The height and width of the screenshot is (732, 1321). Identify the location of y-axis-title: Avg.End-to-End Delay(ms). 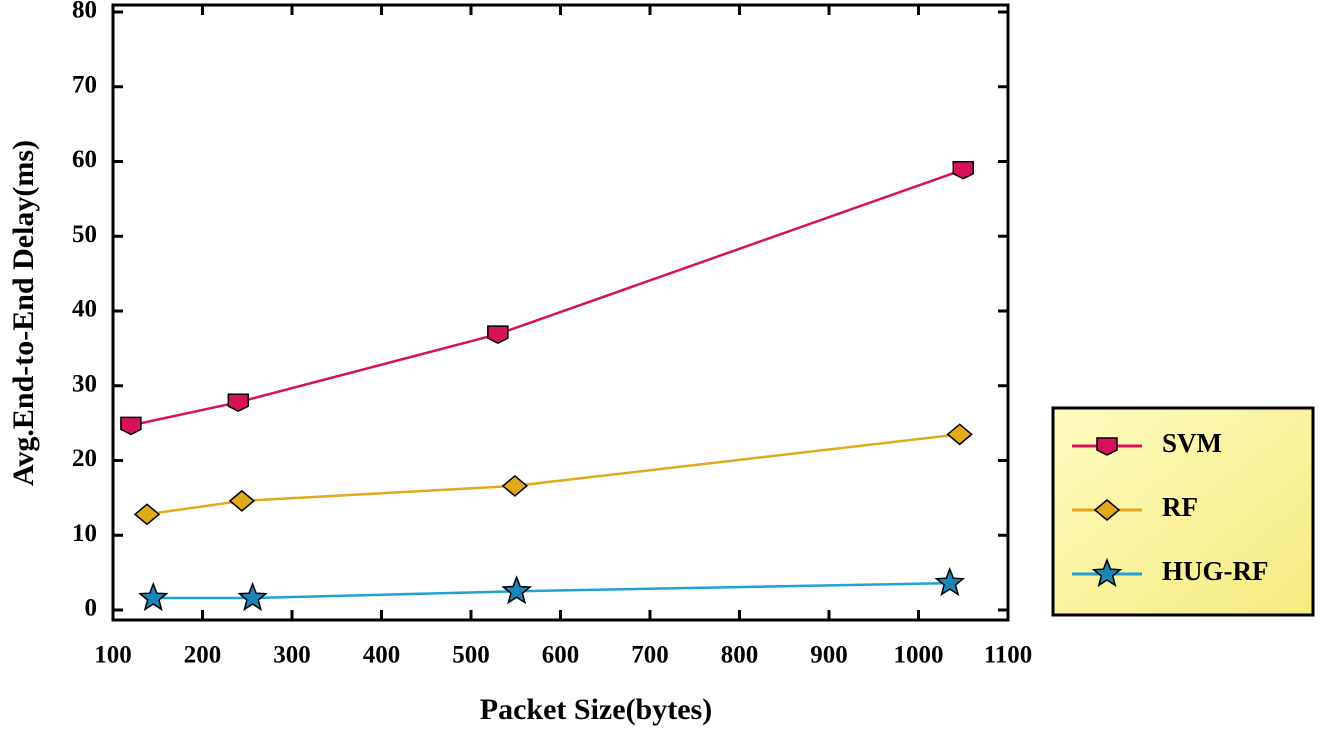
(23, 313).